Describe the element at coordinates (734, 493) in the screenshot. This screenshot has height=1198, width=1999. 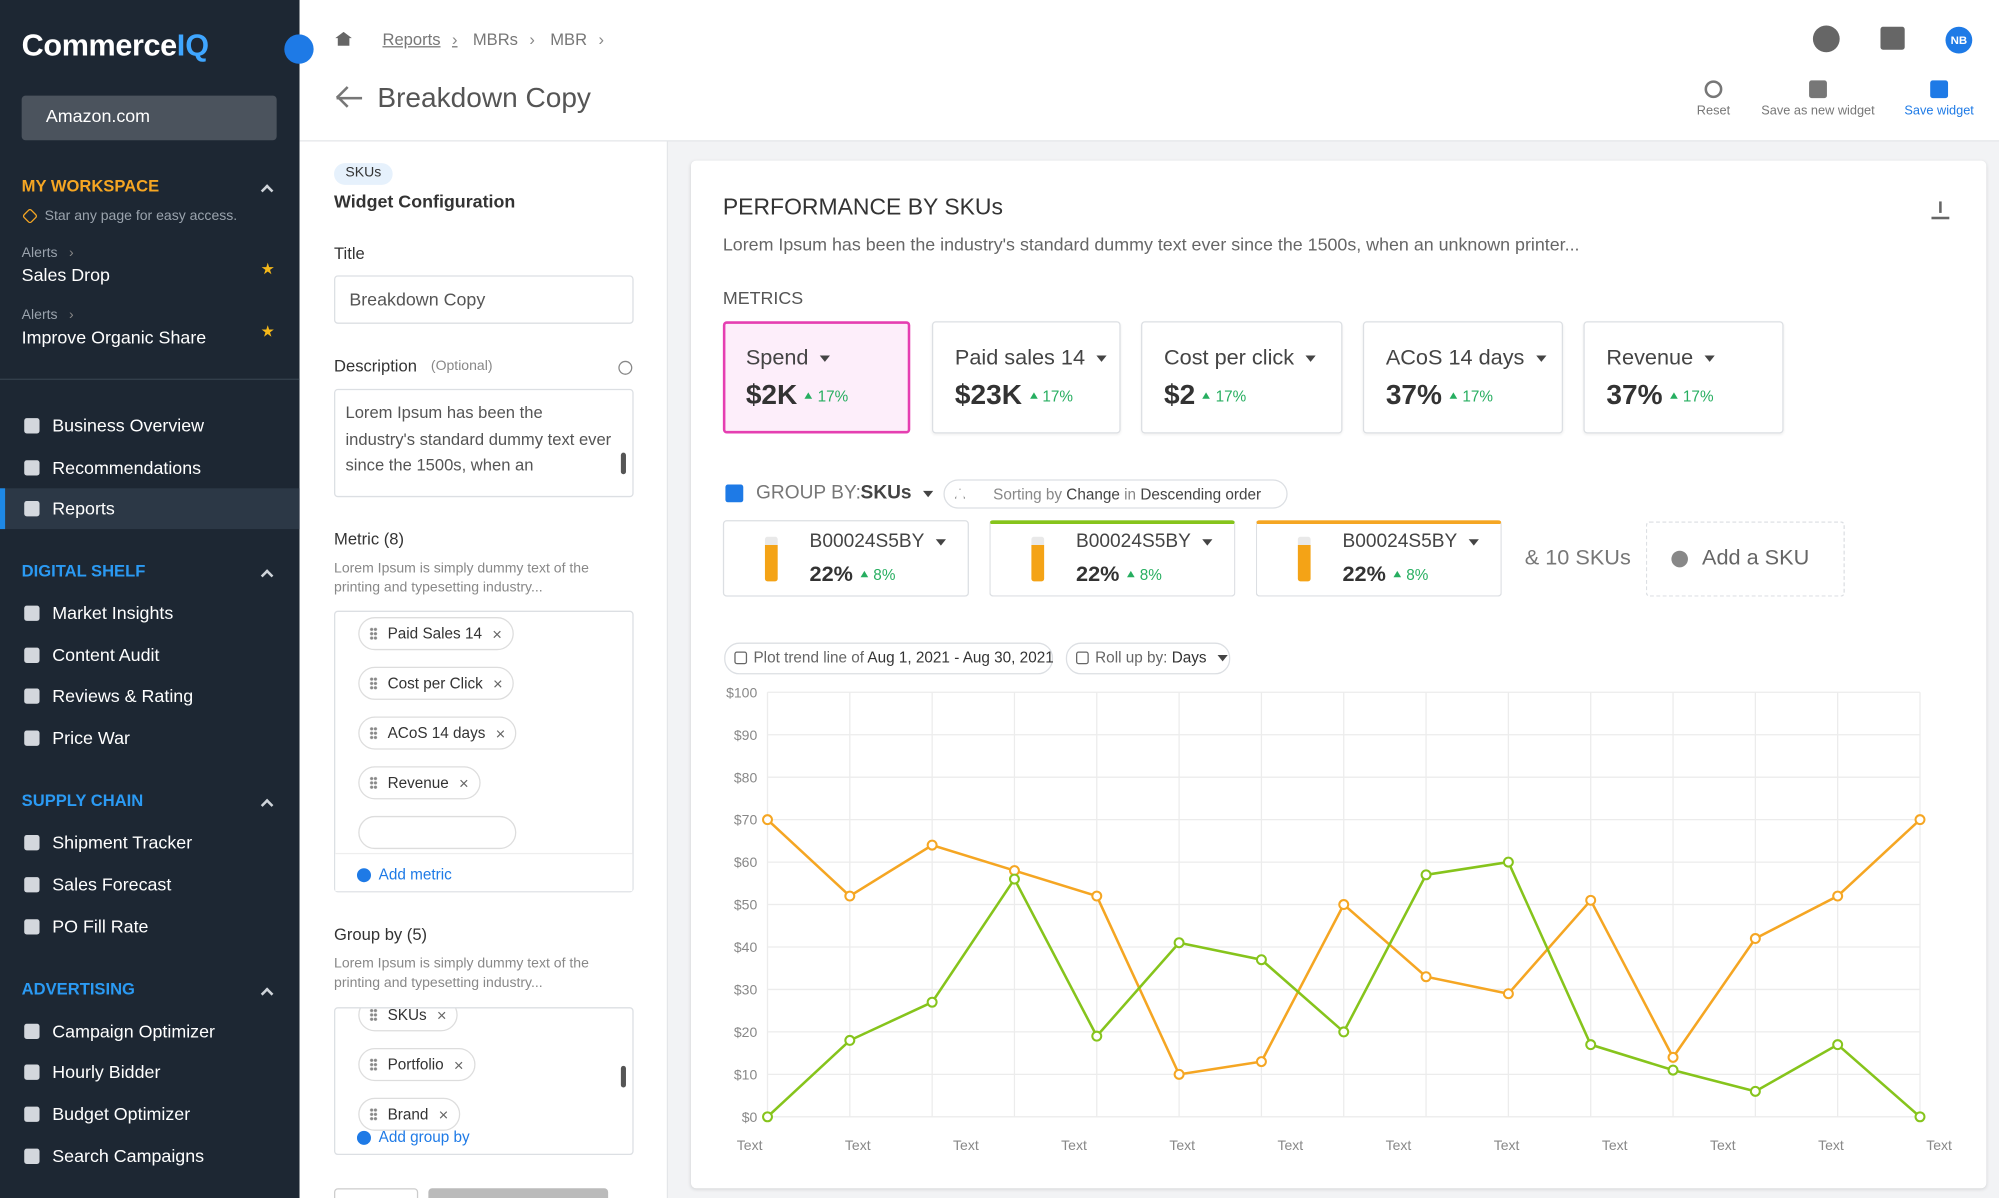
I see `checkbox` at that location.